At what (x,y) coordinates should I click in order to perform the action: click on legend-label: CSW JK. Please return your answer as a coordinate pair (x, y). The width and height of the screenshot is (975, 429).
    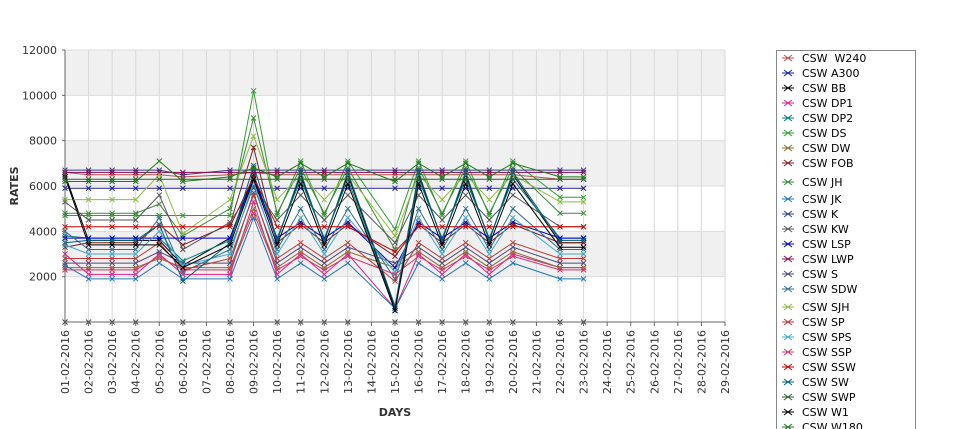
    Looking at the image, I should click on (822, 199).